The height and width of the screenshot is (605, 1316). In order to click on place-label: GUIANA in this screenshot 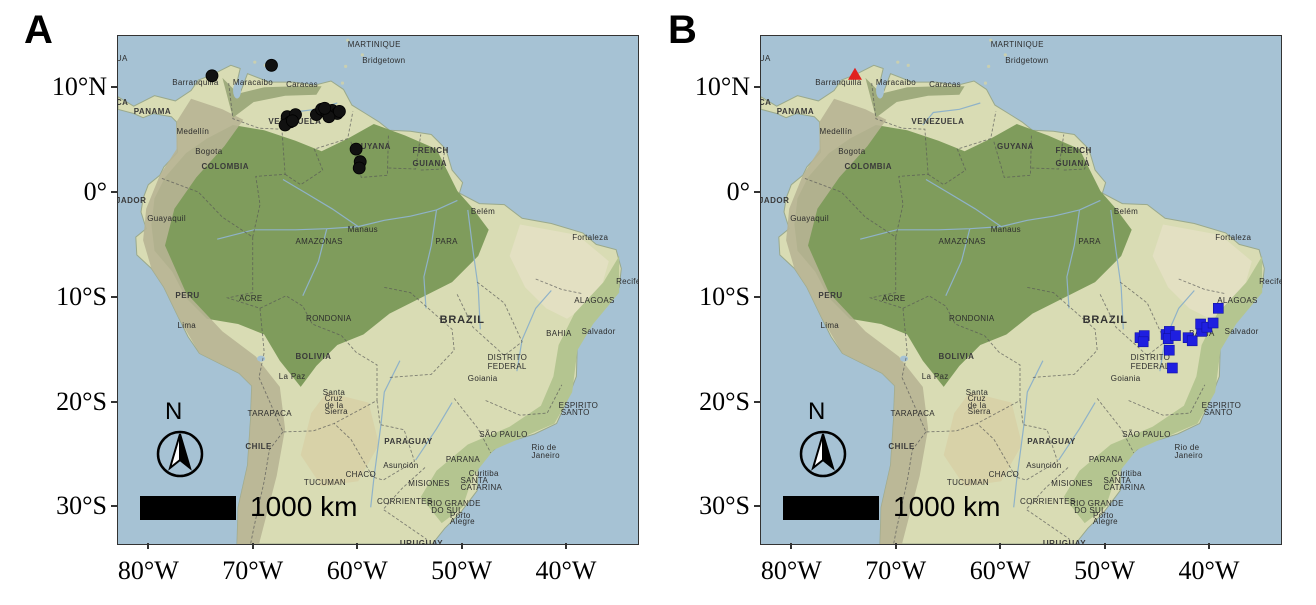, I will do `click(1073, 163)`.